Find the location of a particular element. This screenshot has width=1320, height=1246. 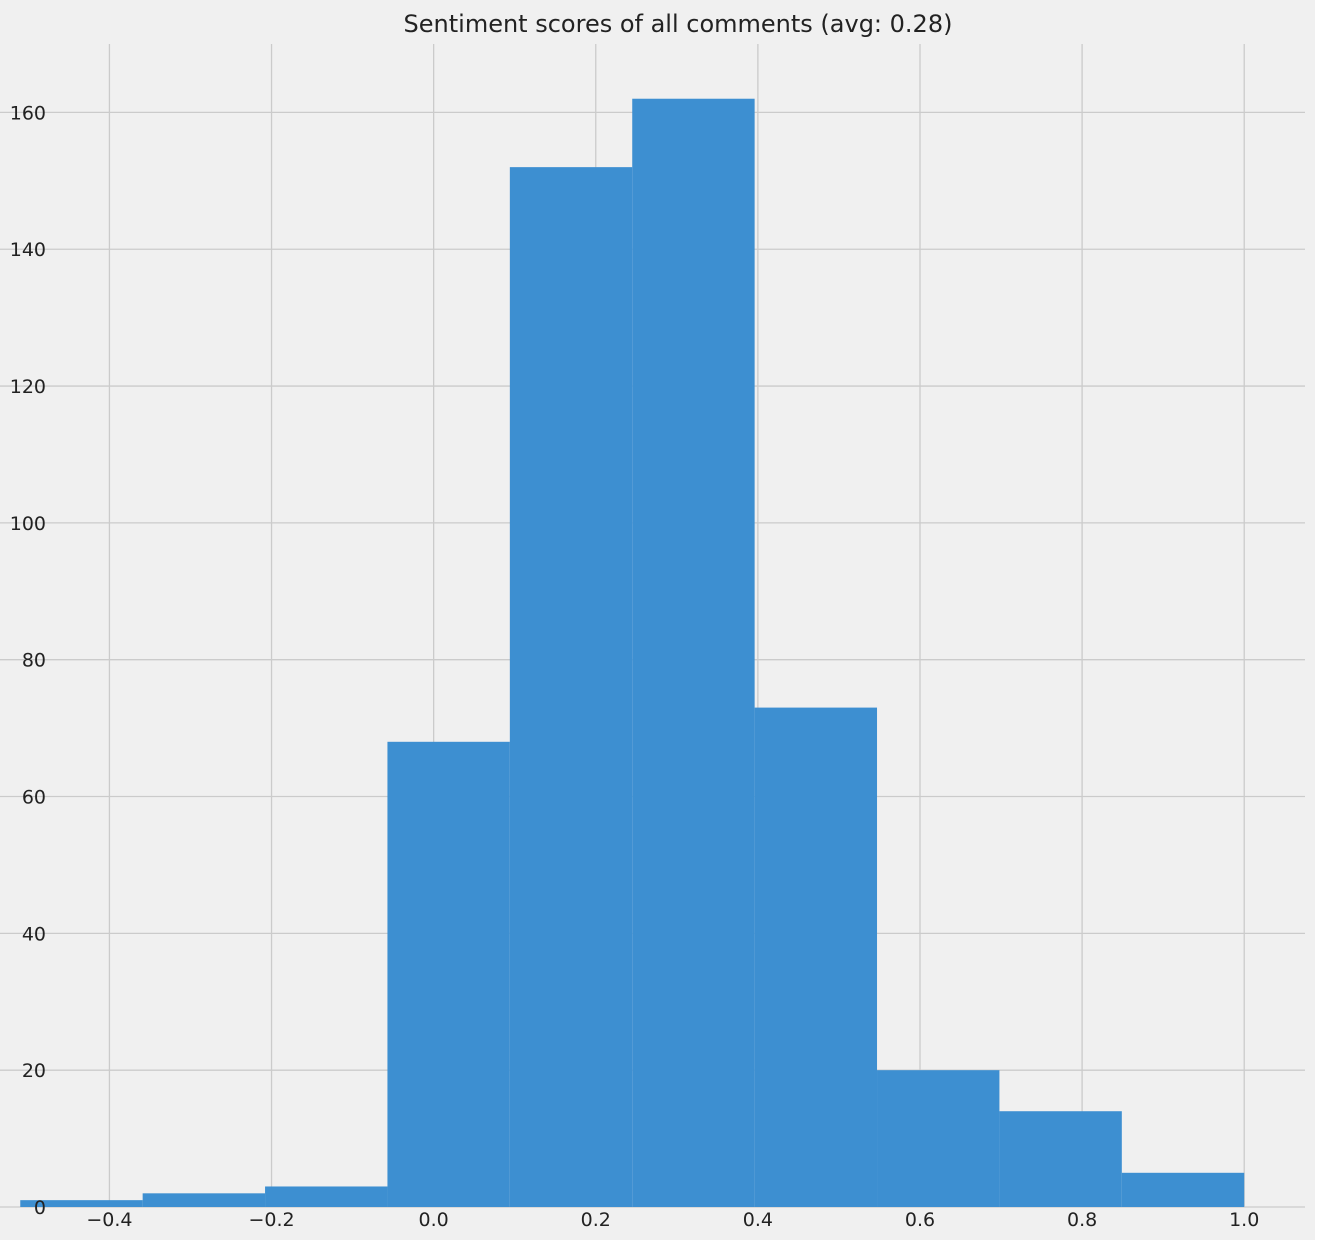

y-tick-label: 120 is located at coordinates (28, 387).